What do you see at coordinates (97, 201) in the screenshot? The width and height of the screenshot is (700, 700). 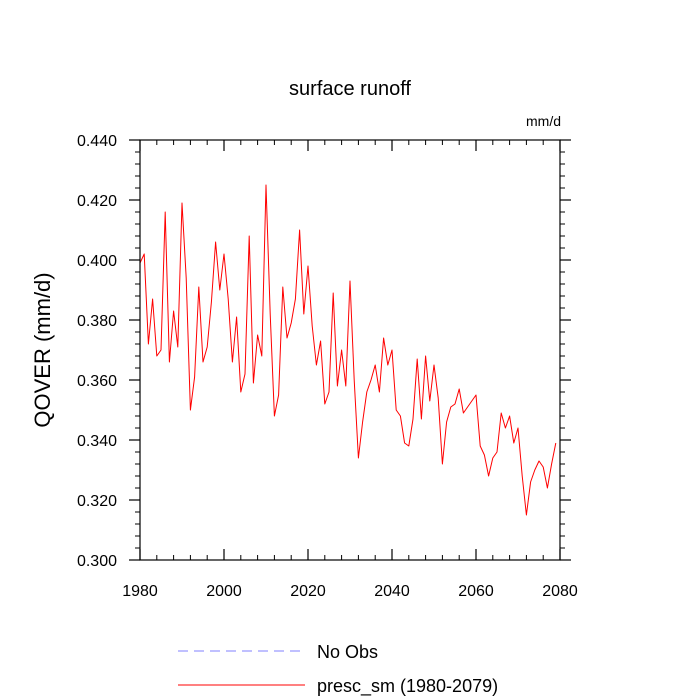 I see `y-tick-label: 0.420` at bounding box center [97, 201].